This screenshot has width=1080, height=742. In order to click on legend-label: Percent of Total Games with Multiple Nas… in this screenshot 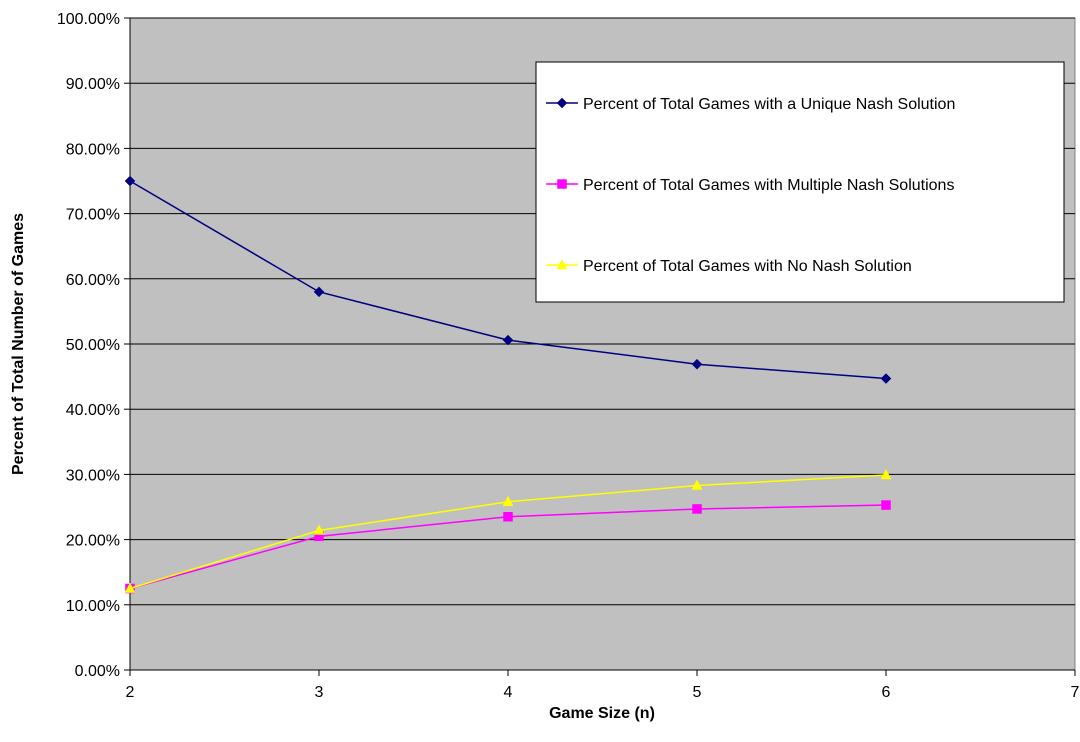, I will do `click(768, 185)`.